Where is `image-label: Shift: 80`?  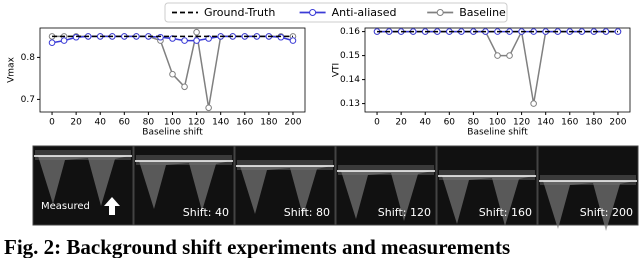 image-label: Shift: 80 is located at coordinates (307, 212).